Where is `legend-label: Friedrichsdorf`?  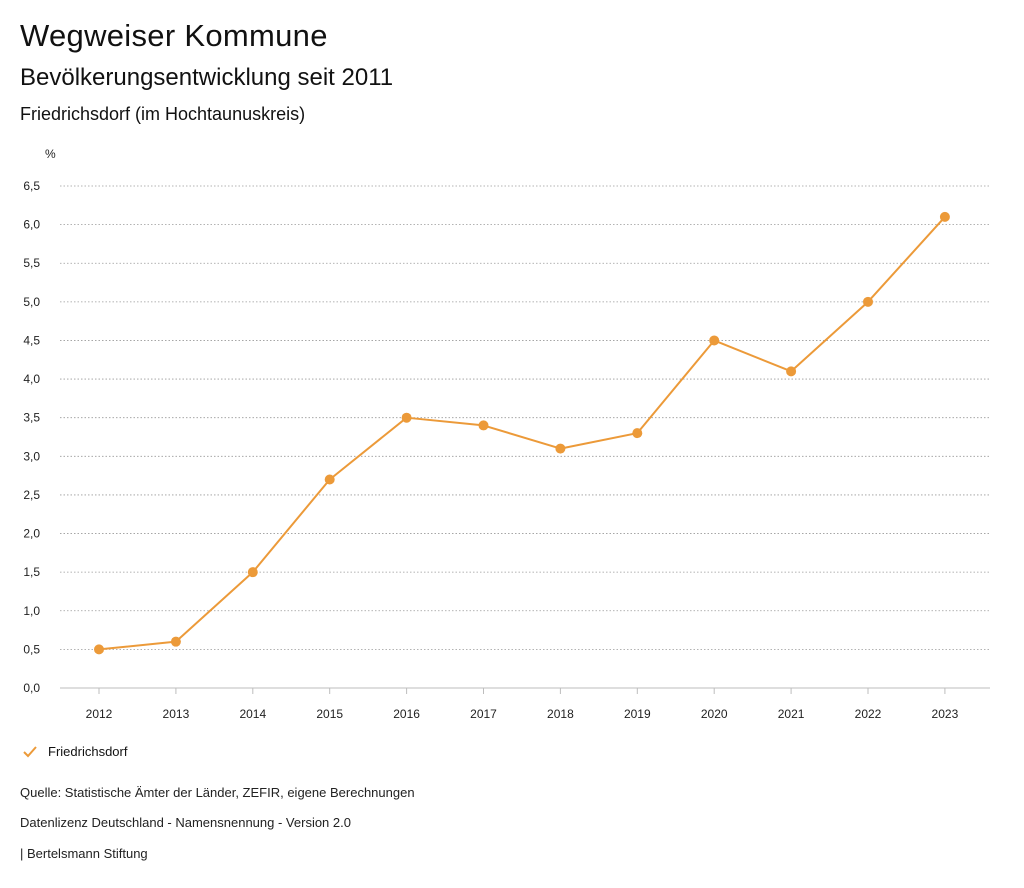 legend-label: Friedrichsdorf is located at coordinates (88, 751).